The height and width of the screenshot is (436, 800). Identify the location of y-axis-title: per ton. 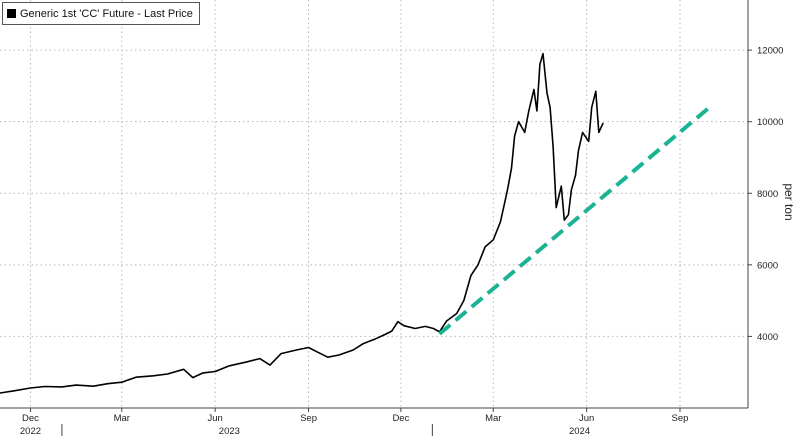
(789, 201).